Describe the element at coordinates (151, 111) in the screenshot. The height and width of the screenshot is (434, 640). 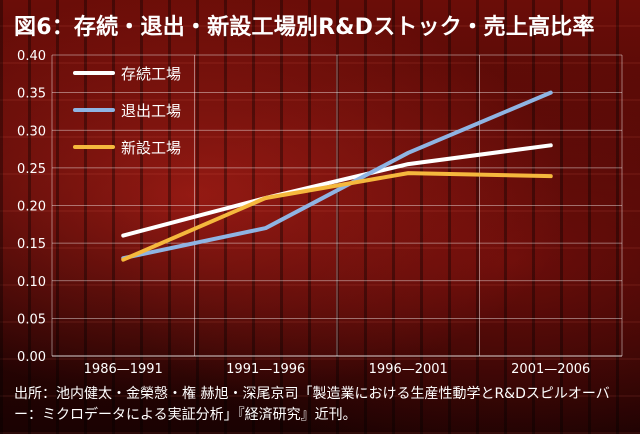
I see `legend-label: 退出工場` at that location.